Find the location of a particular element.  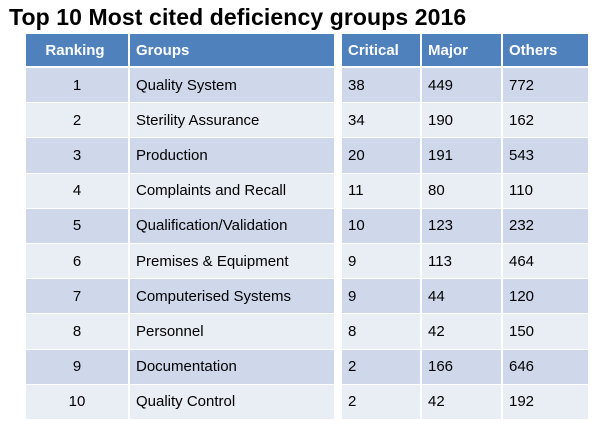

table-row: 8 42 150 is located at coordinates (465, 332).